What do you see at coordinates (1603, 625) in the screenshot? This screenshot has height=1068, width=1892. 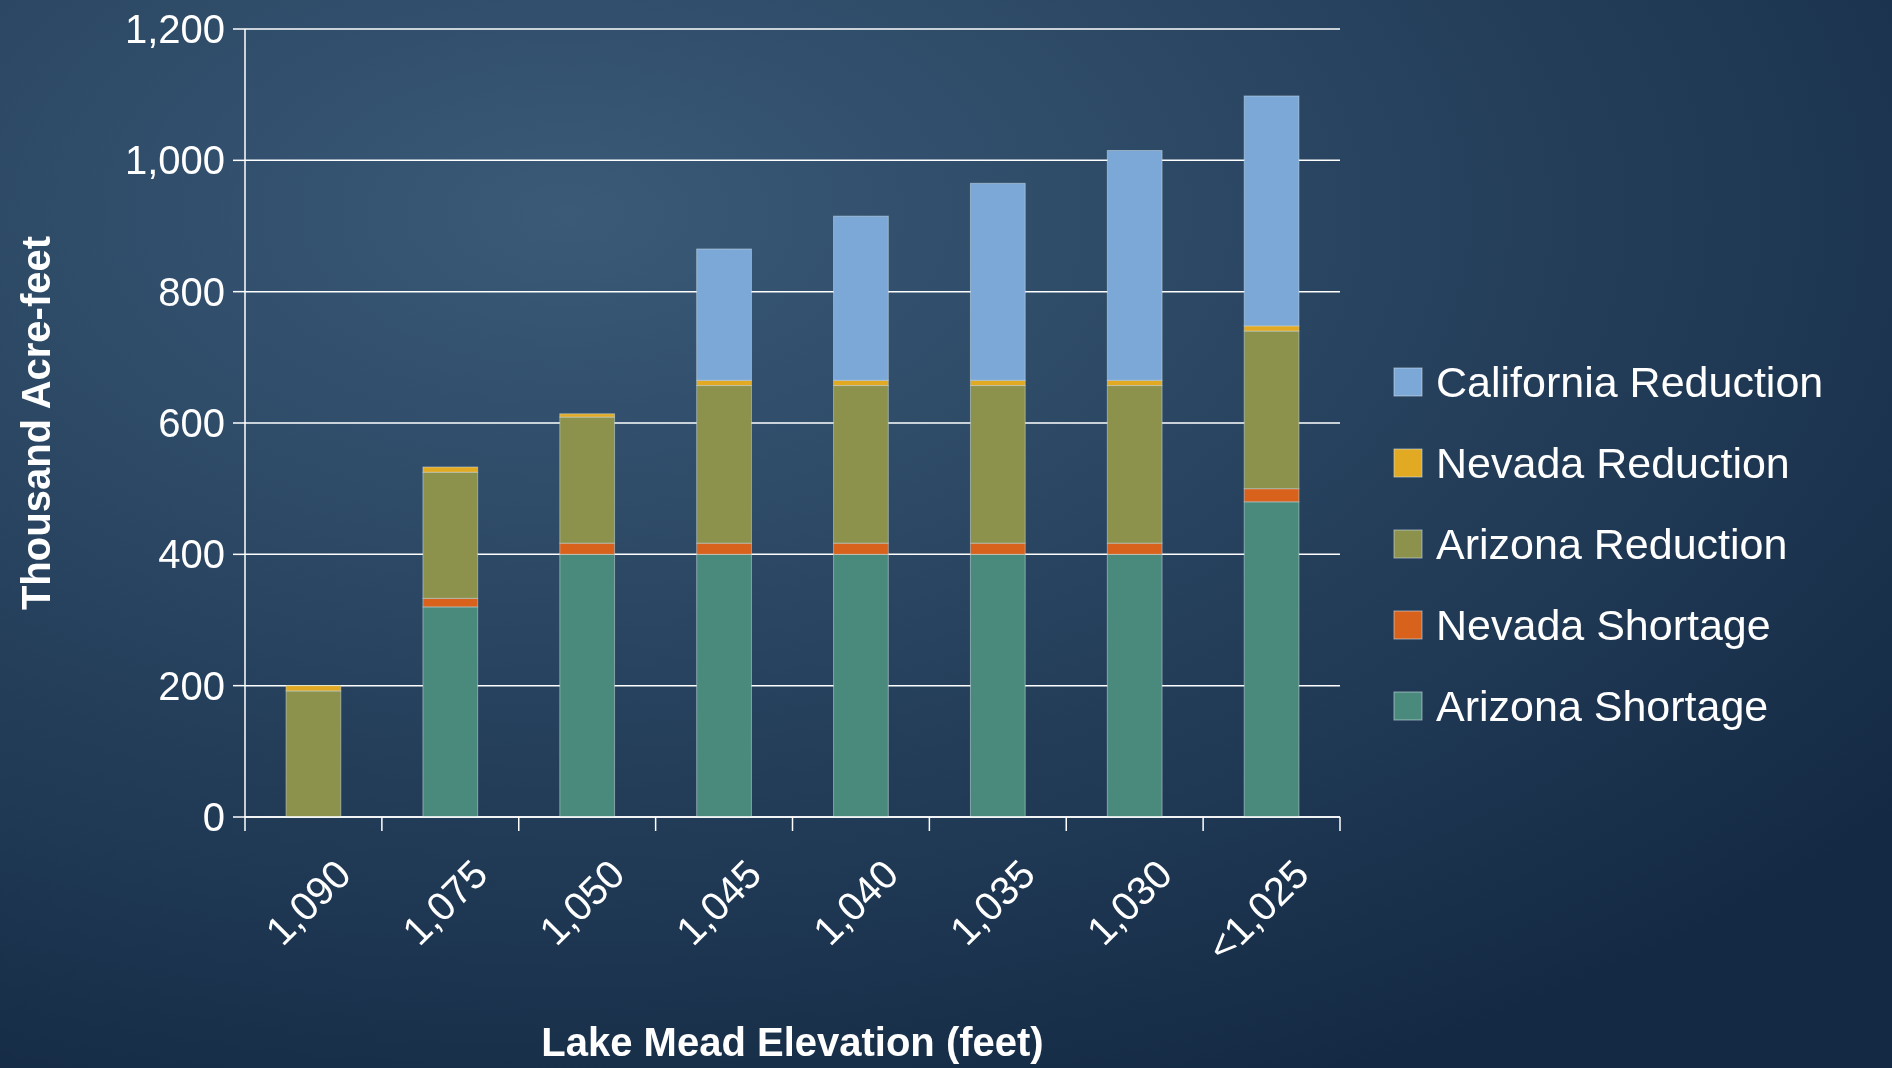 I see `legend-label: Nevada Shortage` at bounding box center [1603, 625].